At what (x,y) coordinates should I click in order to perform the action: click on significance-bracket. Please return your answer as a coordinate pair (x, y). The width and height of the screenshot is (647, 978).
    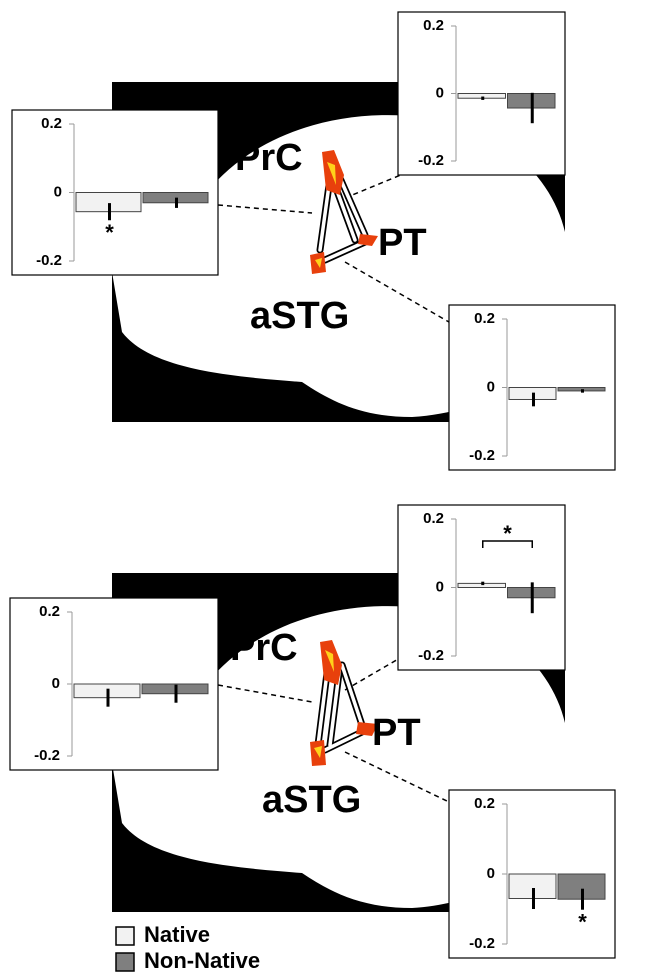
    Looking at the image, I should click on (507, 544).